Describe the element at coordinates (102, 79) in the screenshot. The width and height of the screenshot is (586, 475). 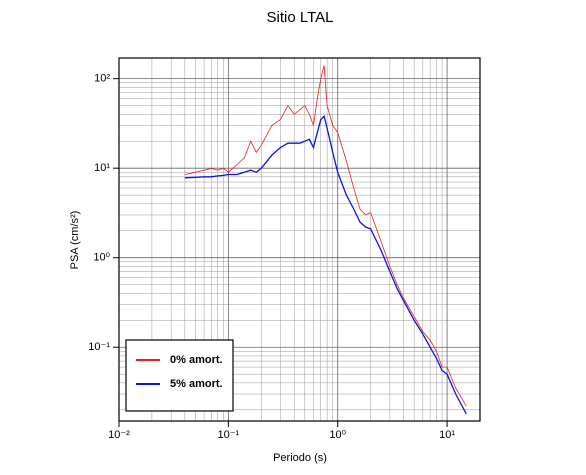
I see `y-tick-label: 10²` at that location.